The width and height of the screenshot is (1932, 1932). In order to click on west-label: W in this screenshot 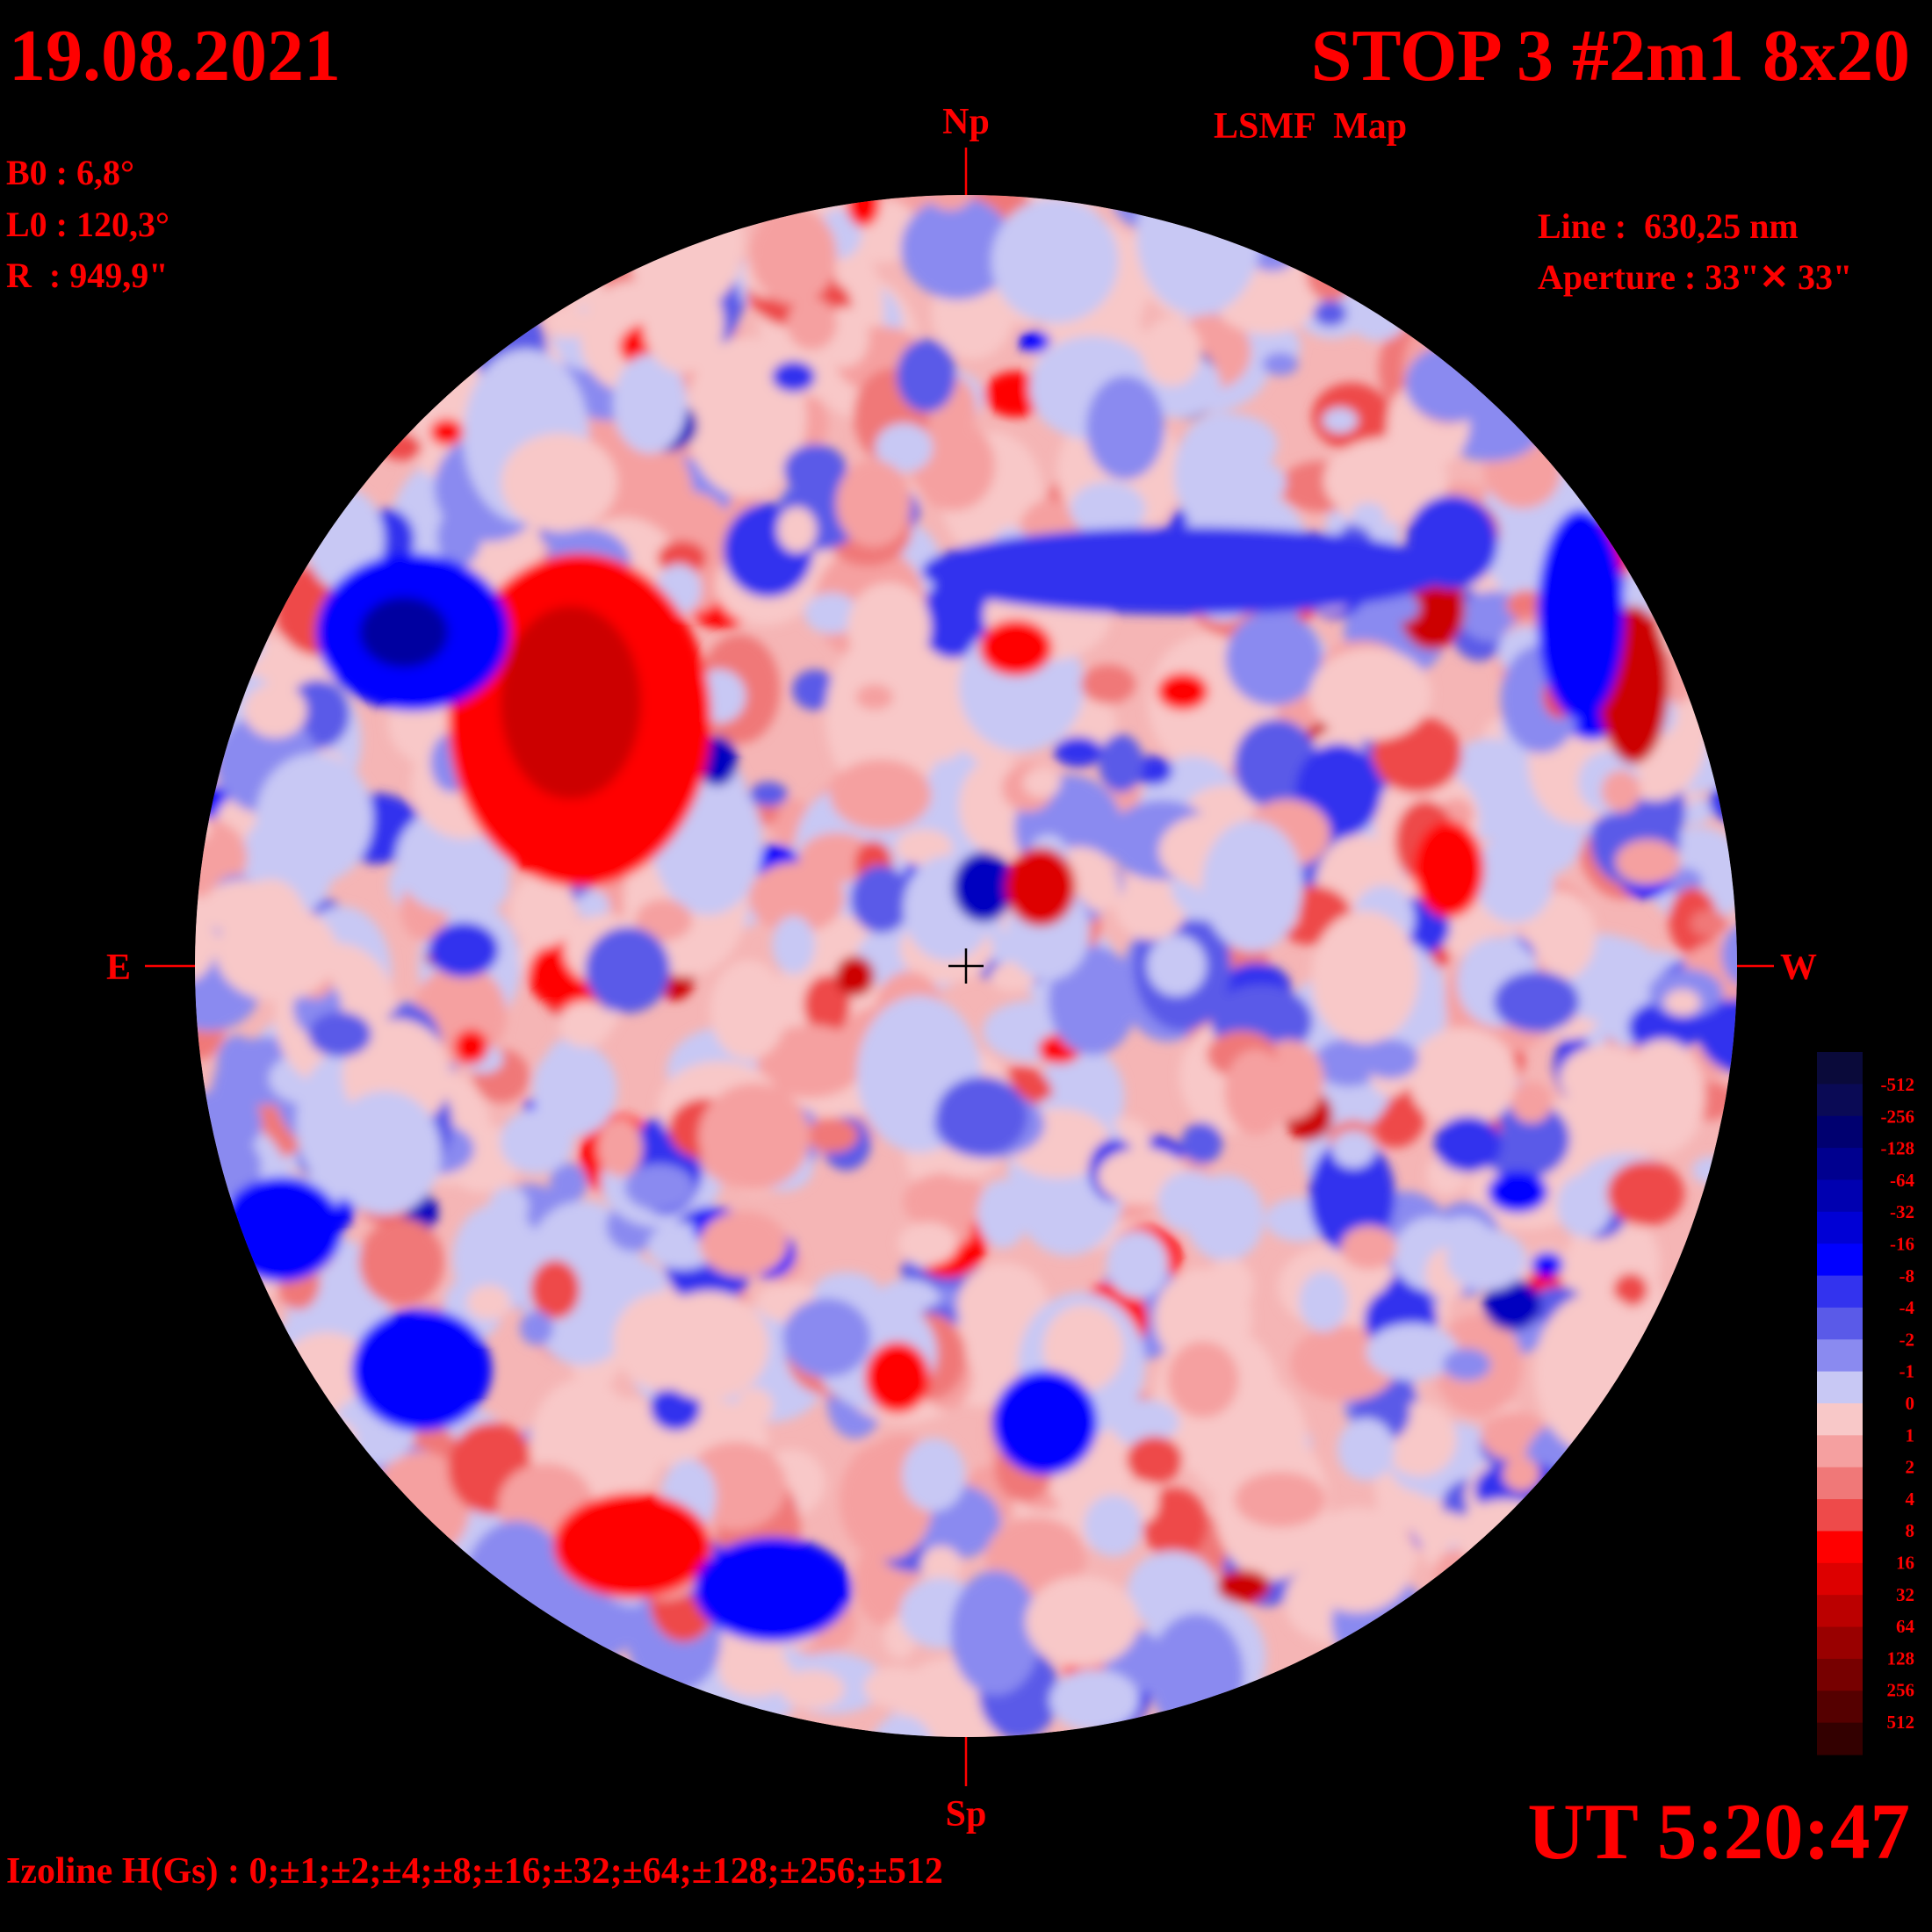, I will do `click(1798, 968)`.